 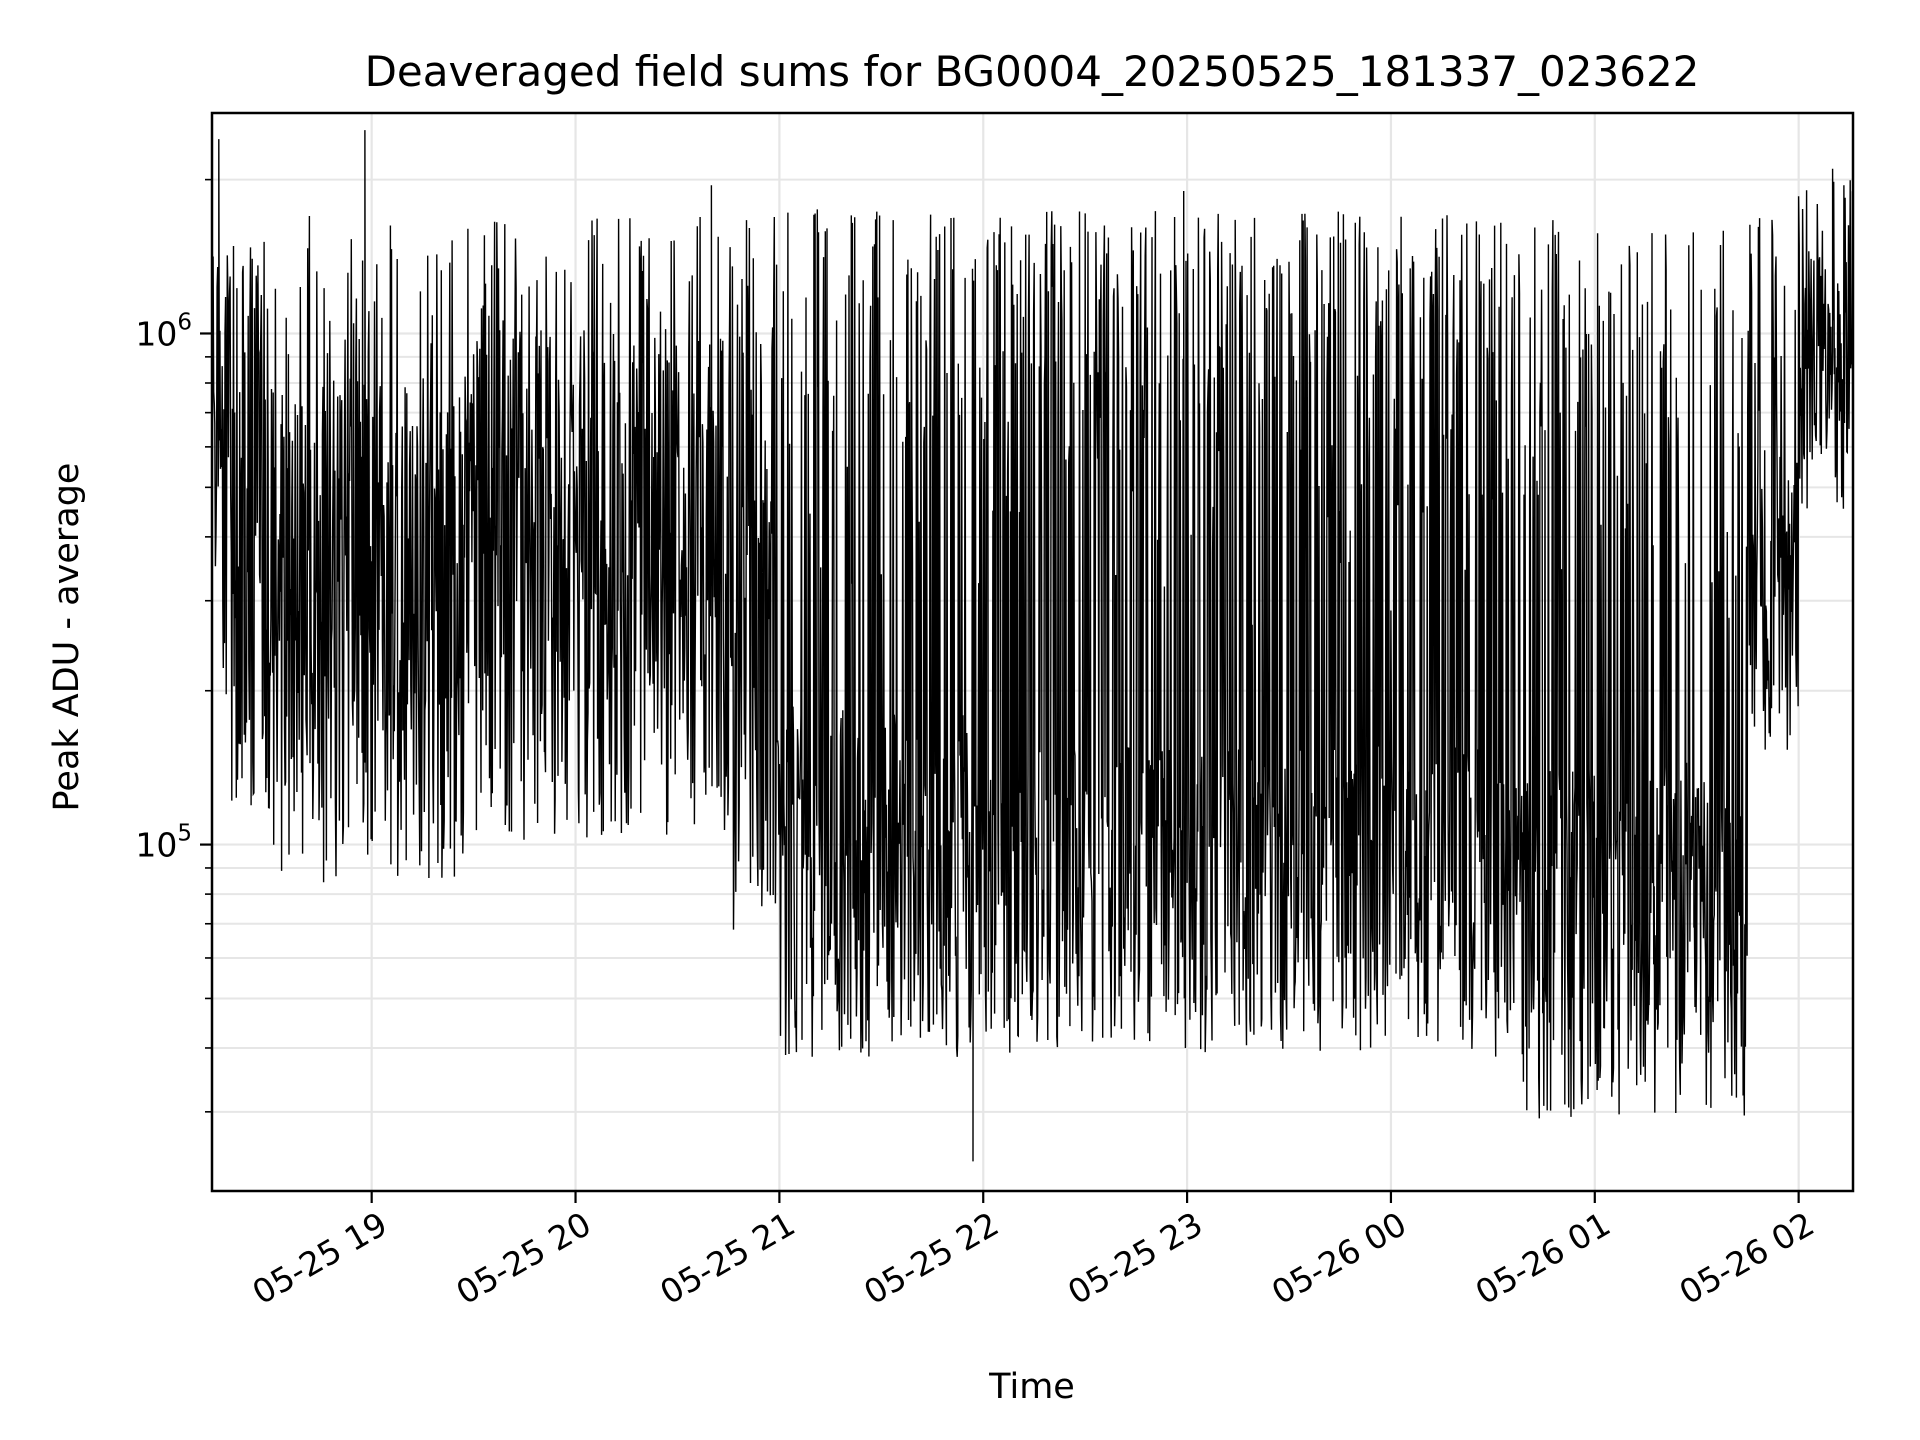 I want to click on x-axis-label: Time, so click(x=1031, y=1387).